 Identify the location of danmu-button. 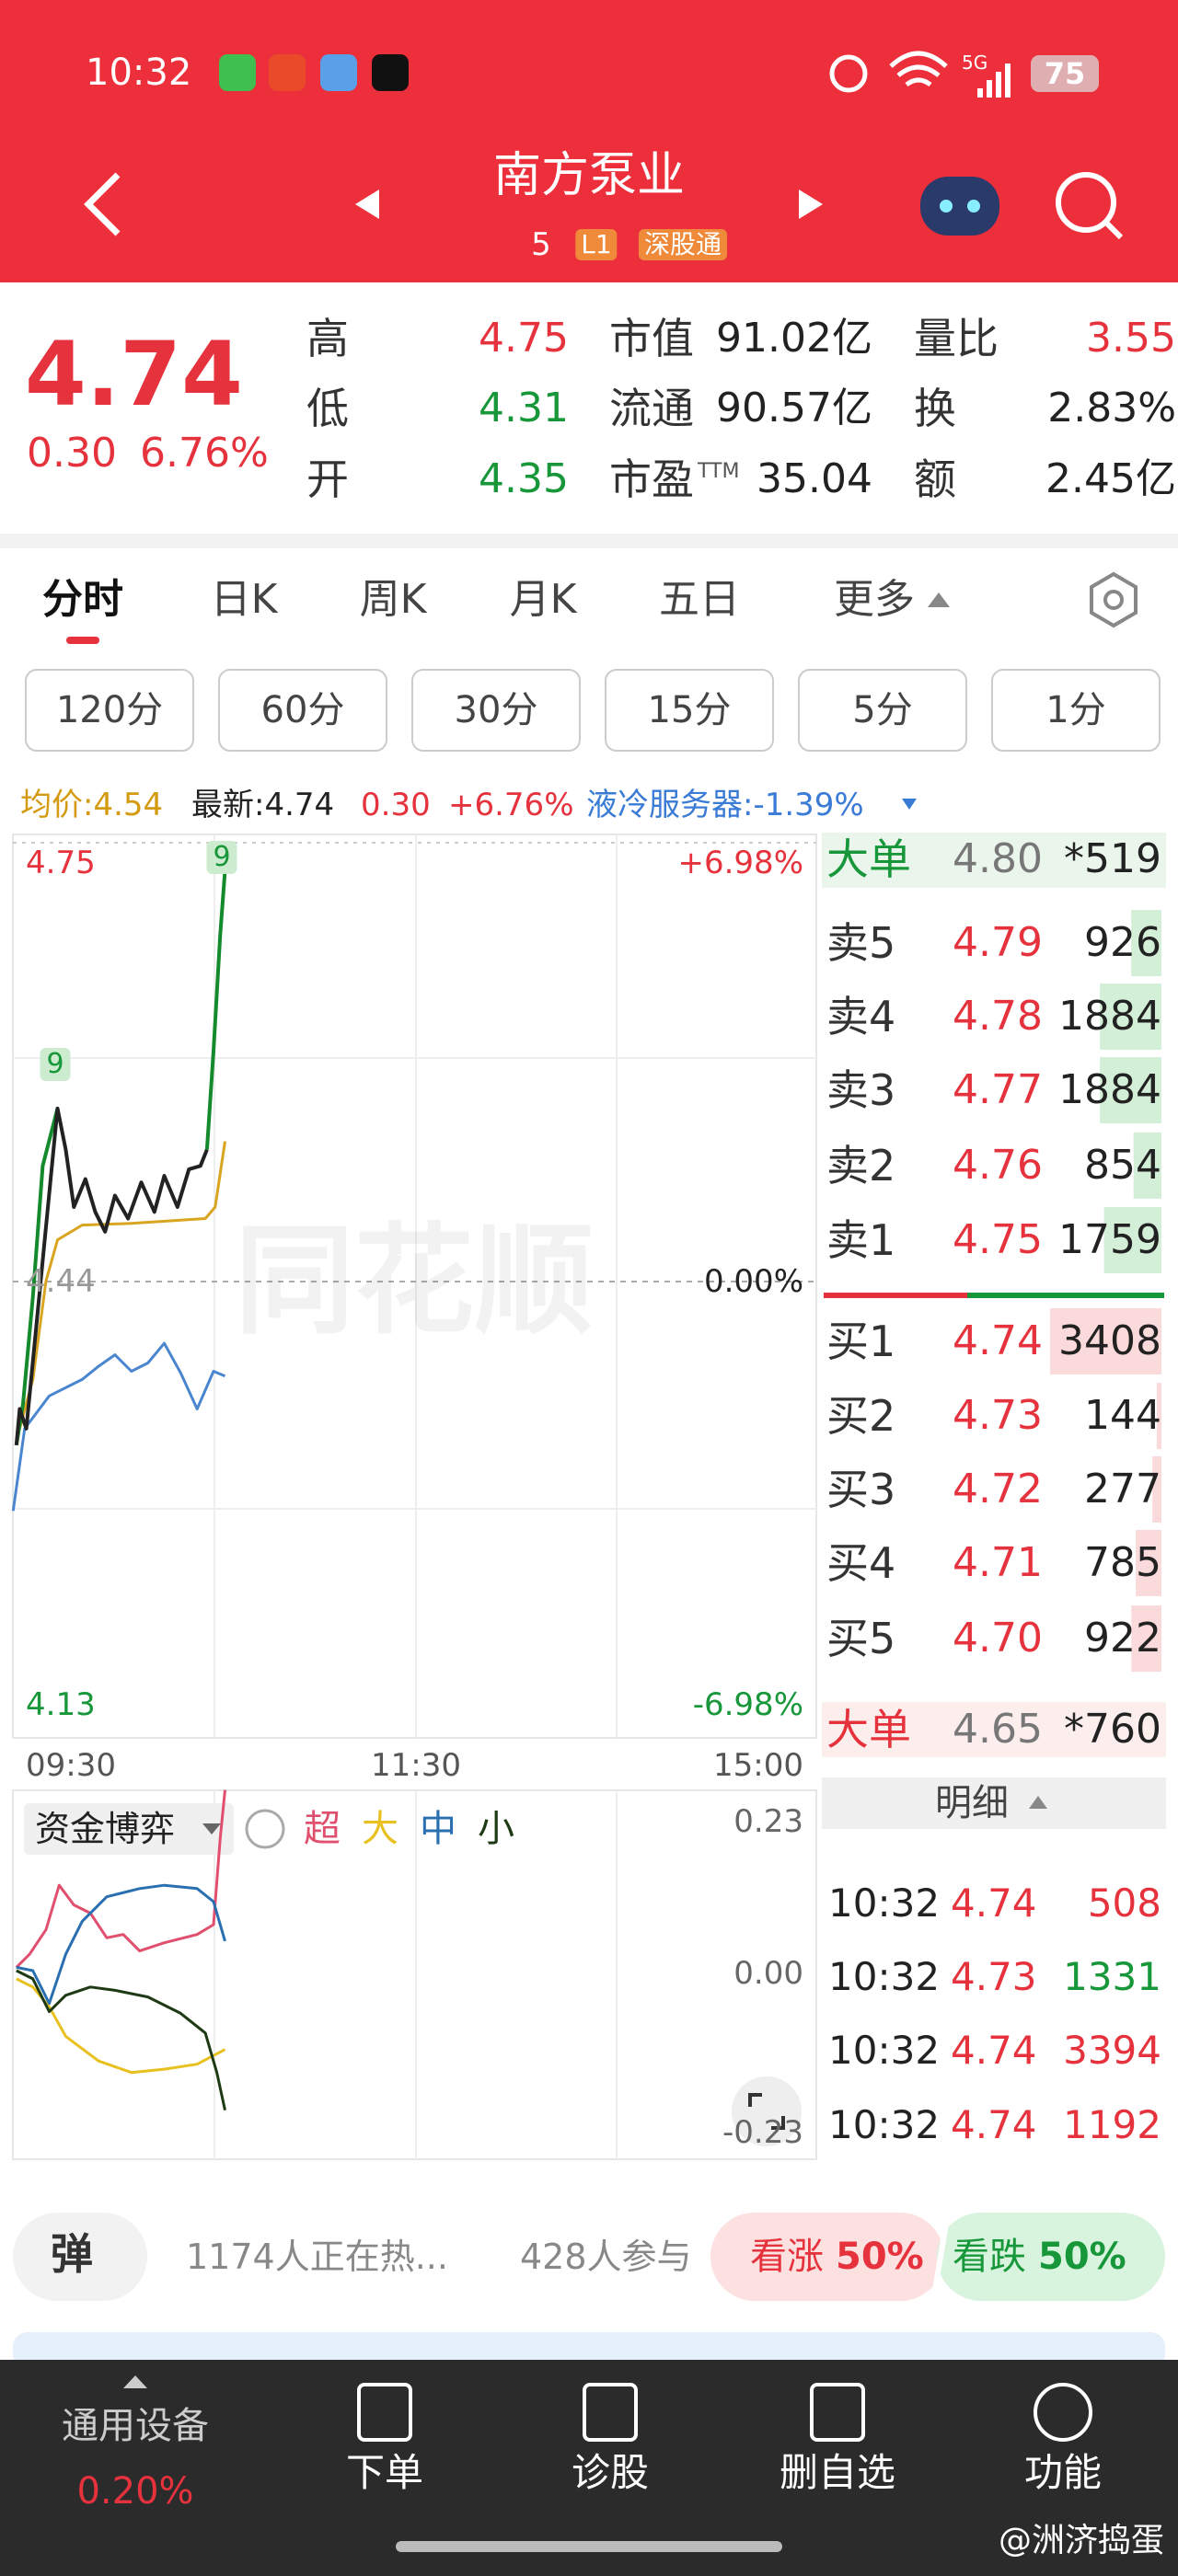
(80, 2257).